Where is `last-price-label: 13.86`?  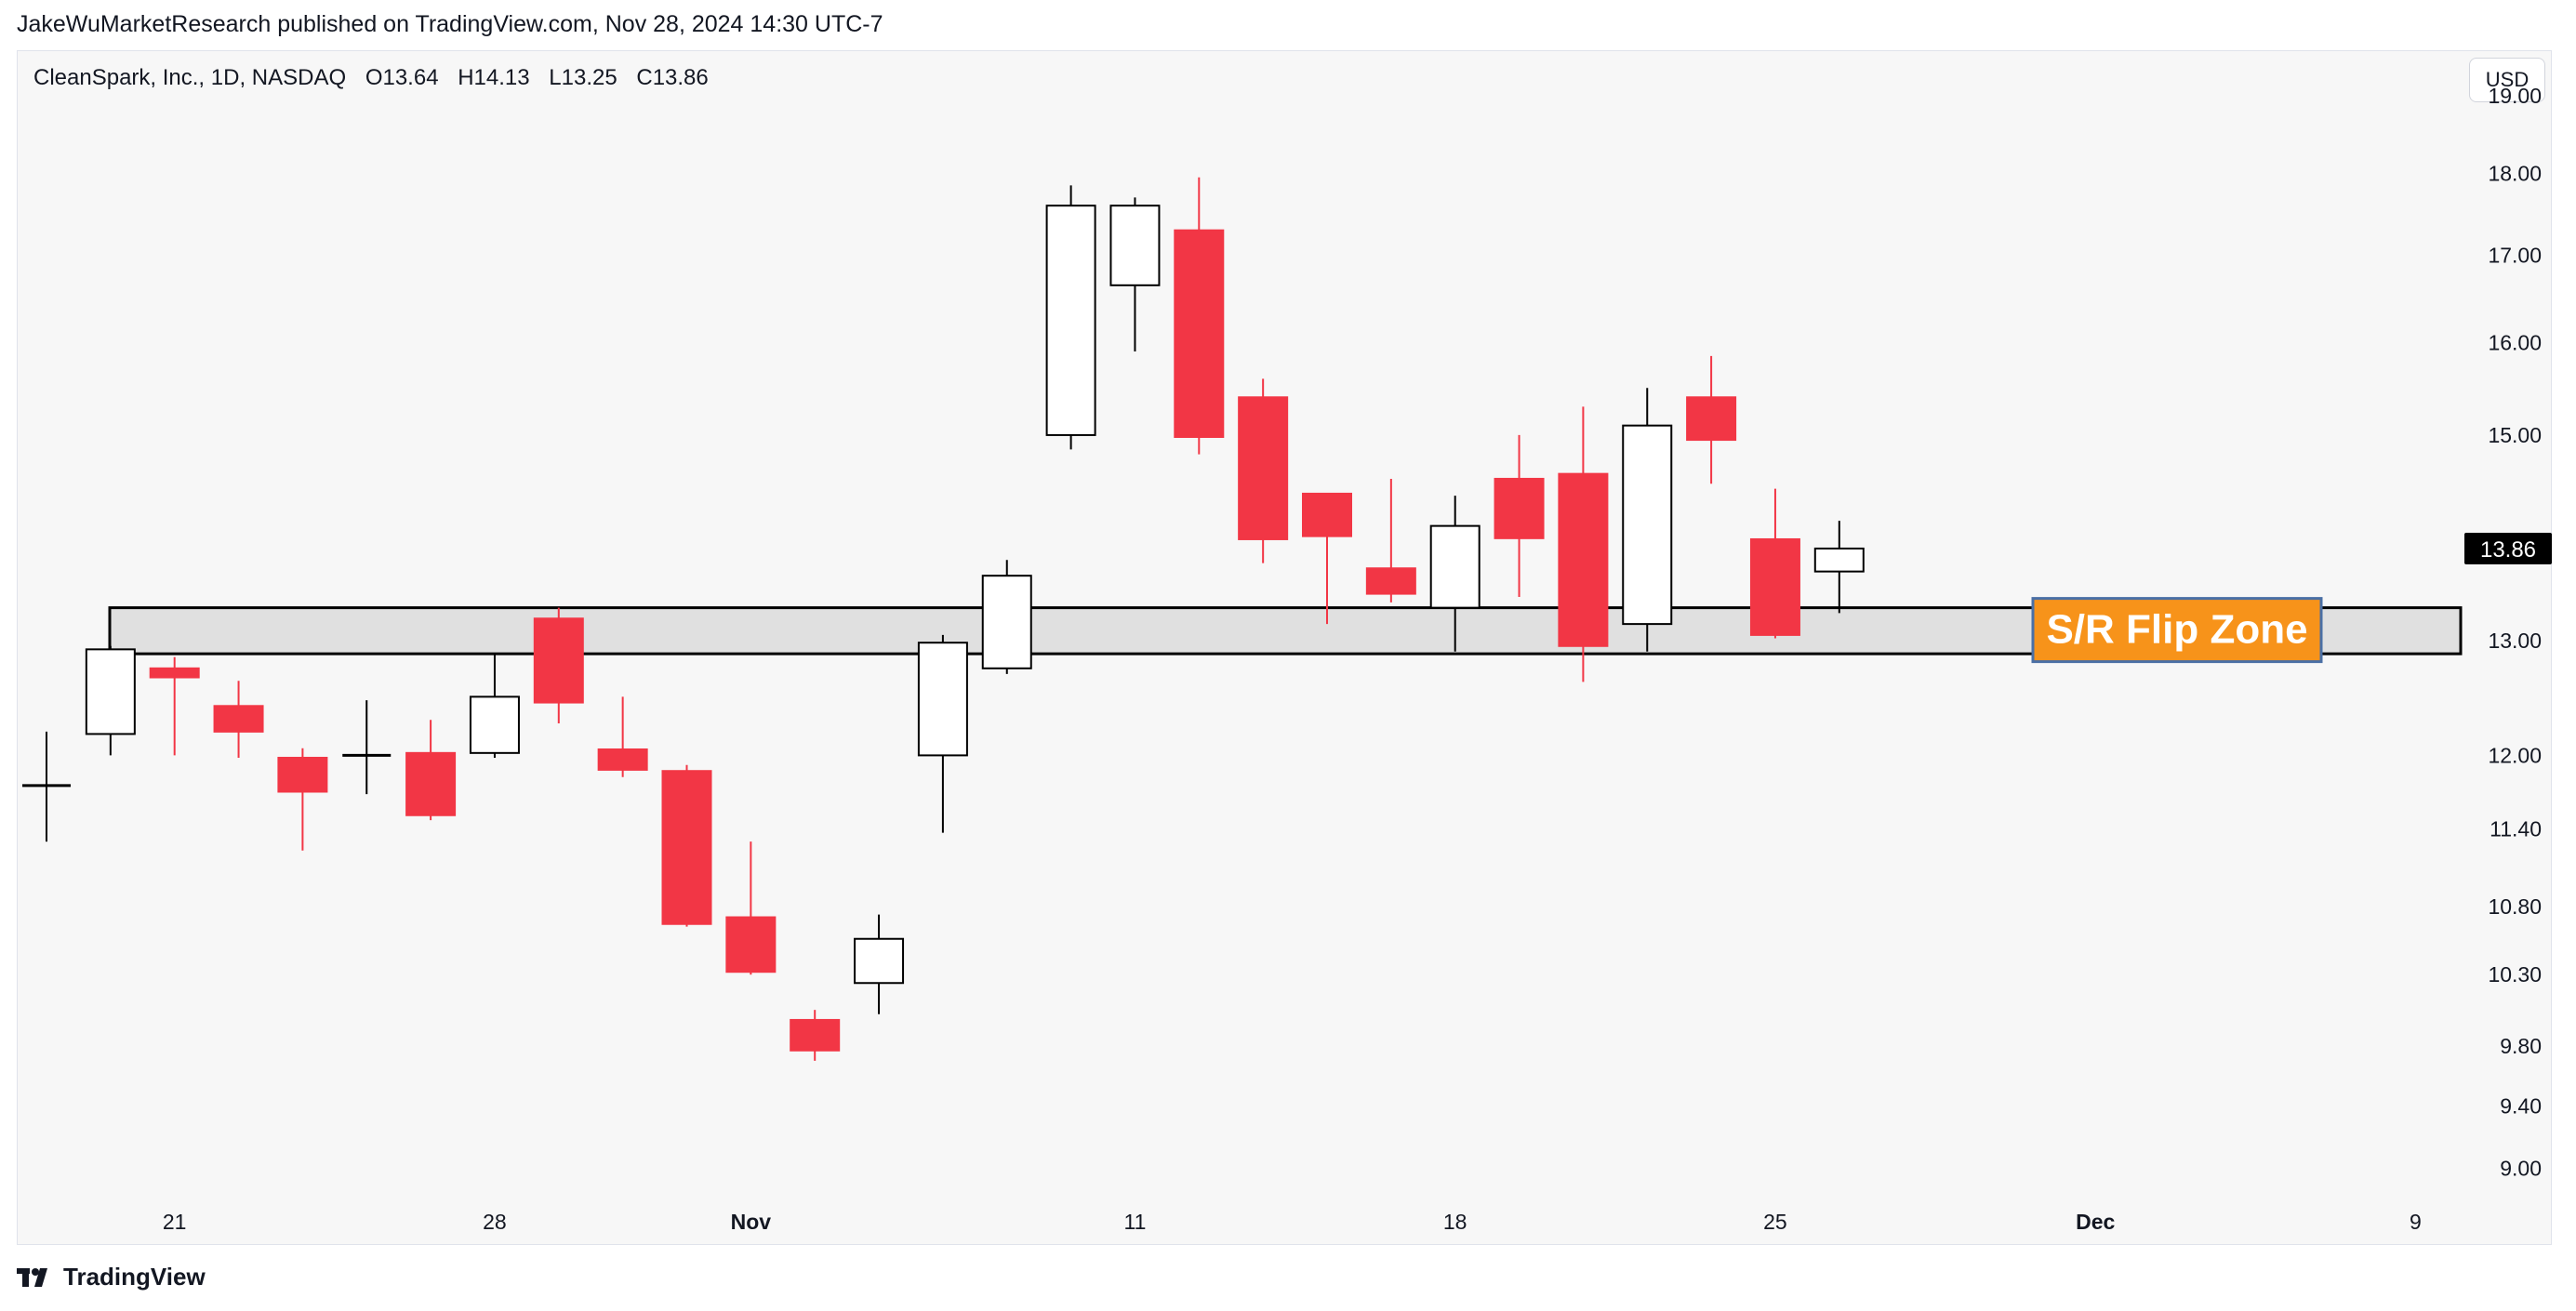
last-price-label: 13.86 is located at coordinates (2508, 550).